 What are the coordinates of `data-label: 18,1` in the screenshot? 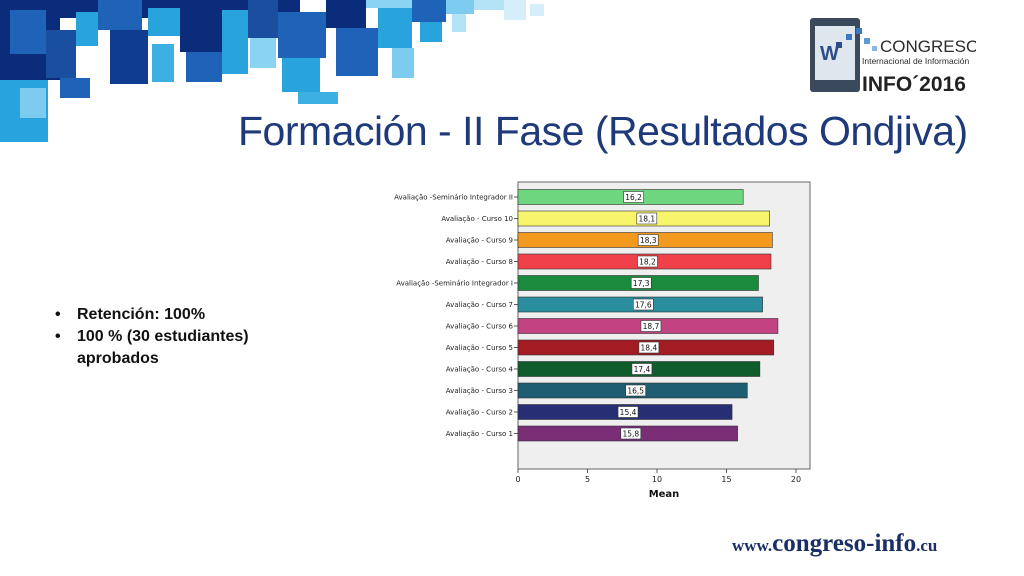 It's located at (646, 219).